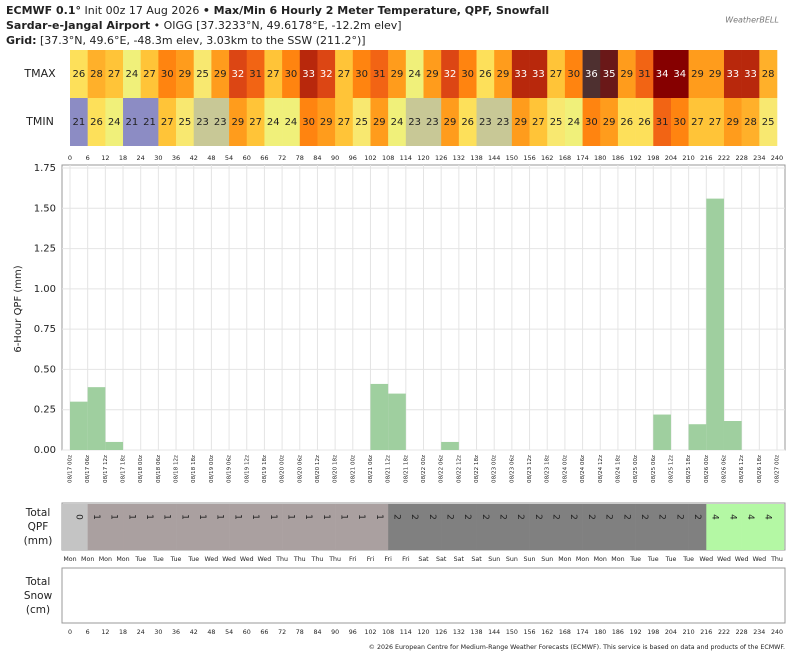 The image size is (800, 657). What do you see at coordinates (601, 469) in the screenshot?
I see `x-tick-label: 08/24 12z` at bounding box center [601, 469].